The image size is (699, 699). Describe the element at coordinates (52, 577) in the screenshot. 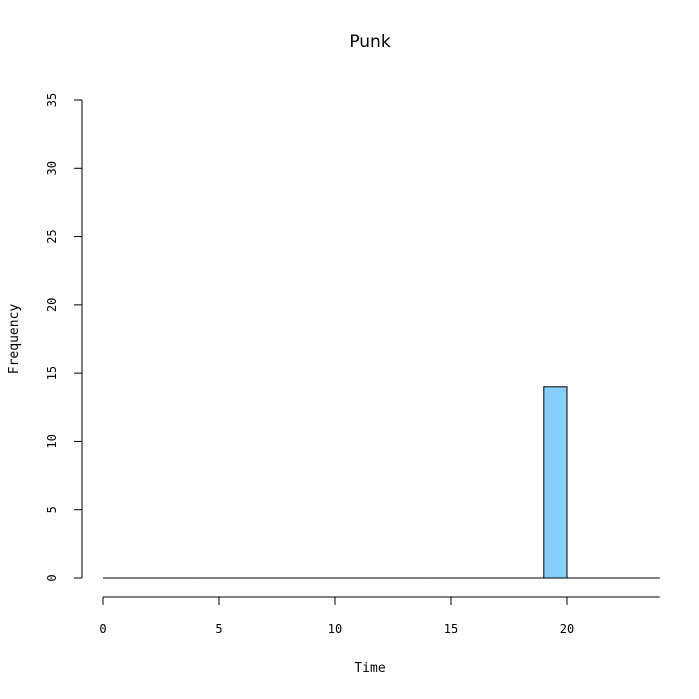

I see `y-tick-label: 0` at that location.